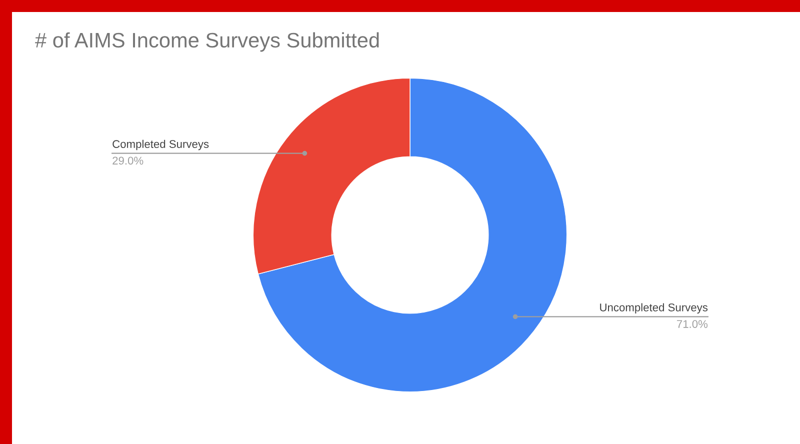 The image size is (800, 444). I want to click on data-label: 71.0%, so click(692, 324).